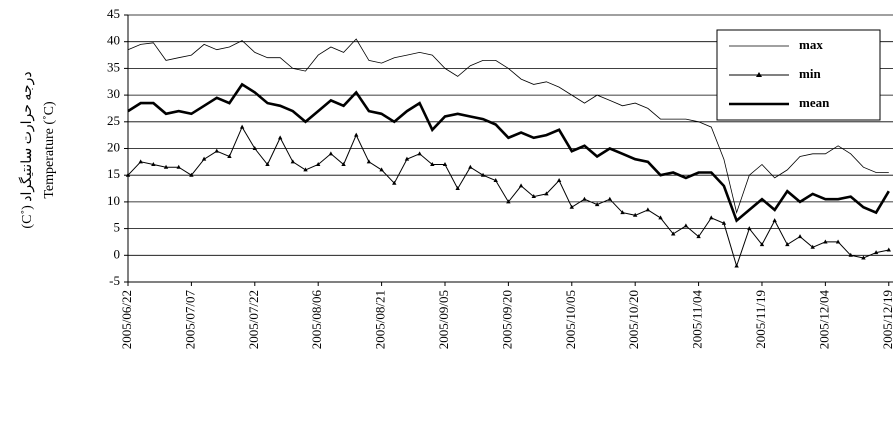 This screenshot has height=437, width=894. I want to click on x-tick-label: 2005/08/21, so click(380, 319).